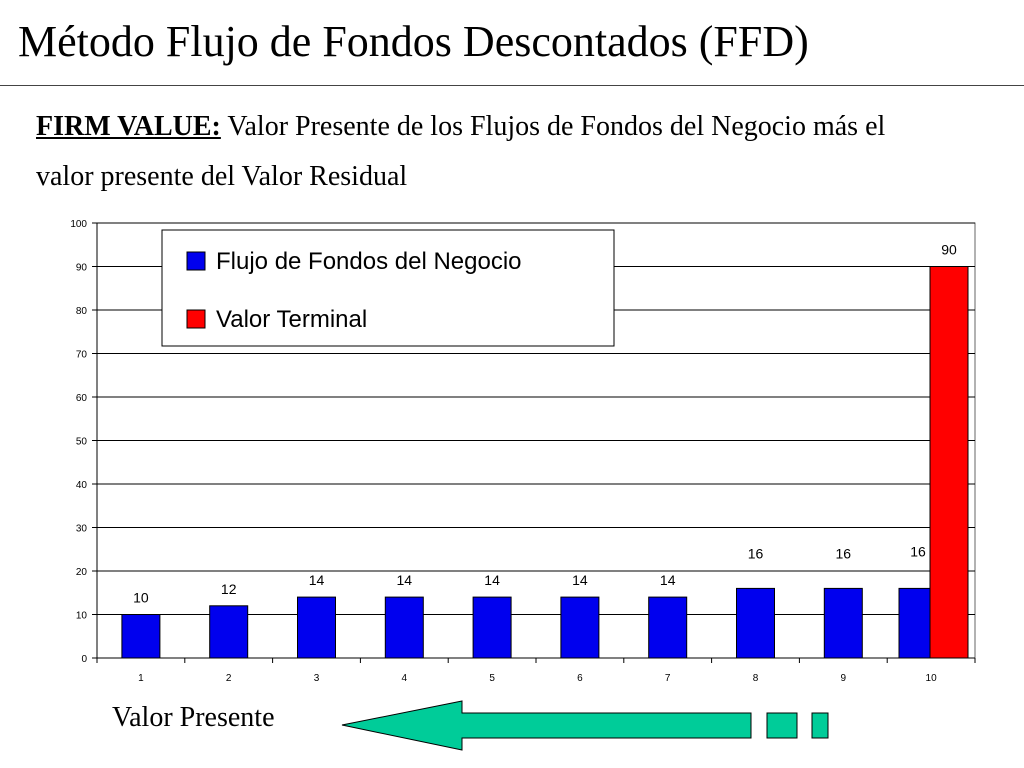 The image size is (1024, 768). I want to click on x-tick-label: 9, so click(844, 678).